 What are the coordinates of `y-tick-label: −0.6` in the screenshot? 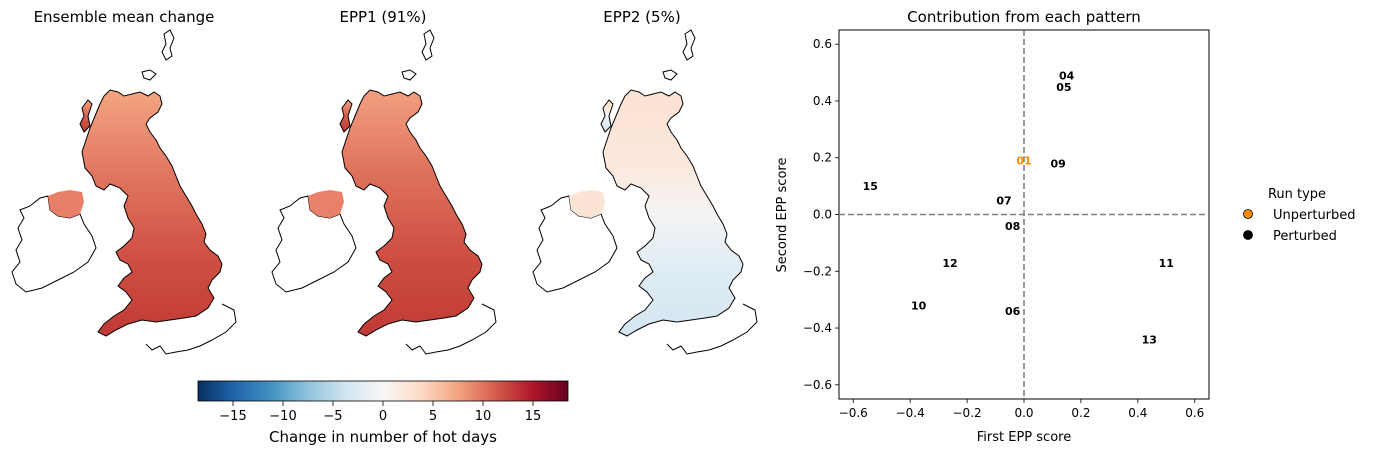 It's located at (817, 385).